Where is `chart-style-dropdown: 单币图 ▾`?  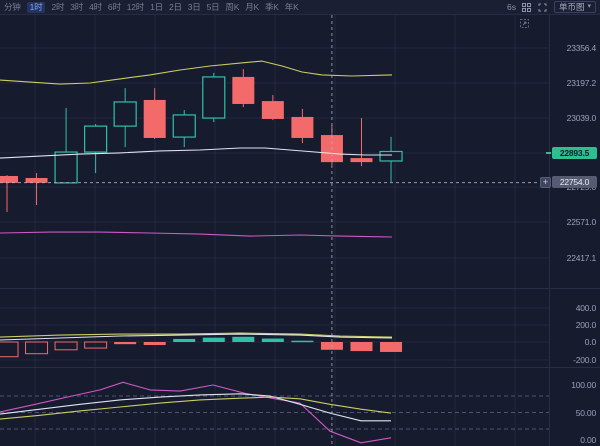
chart-style-dropdown: 单币图 ▾ is located at coordinates (574, 7).